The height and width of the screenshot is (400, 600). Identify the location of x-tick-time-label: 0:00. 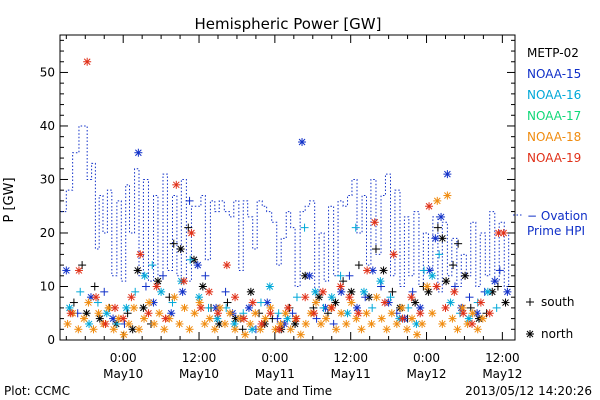
(123, 358).